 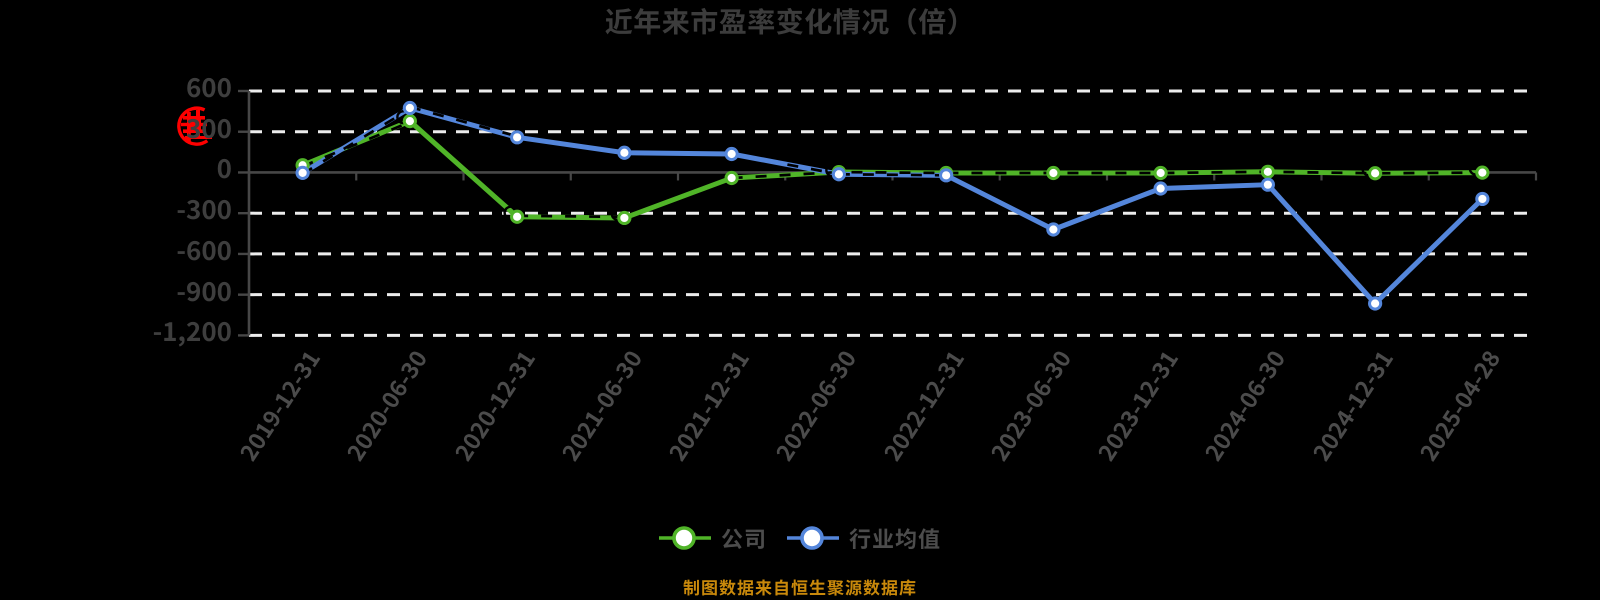 I want to click on y-tick-label: -300, so click(x=204, y=209).